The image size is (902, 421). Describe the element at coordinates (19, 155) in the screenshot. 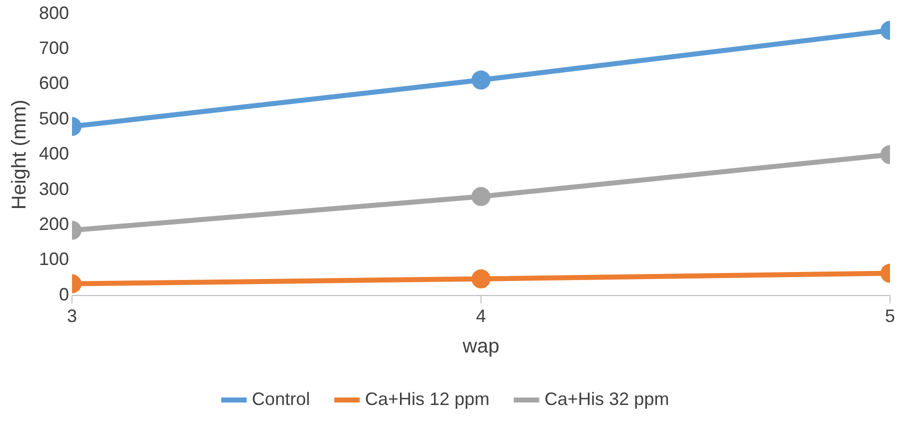

I see `y-axis-title: Height (mm)` at that location.